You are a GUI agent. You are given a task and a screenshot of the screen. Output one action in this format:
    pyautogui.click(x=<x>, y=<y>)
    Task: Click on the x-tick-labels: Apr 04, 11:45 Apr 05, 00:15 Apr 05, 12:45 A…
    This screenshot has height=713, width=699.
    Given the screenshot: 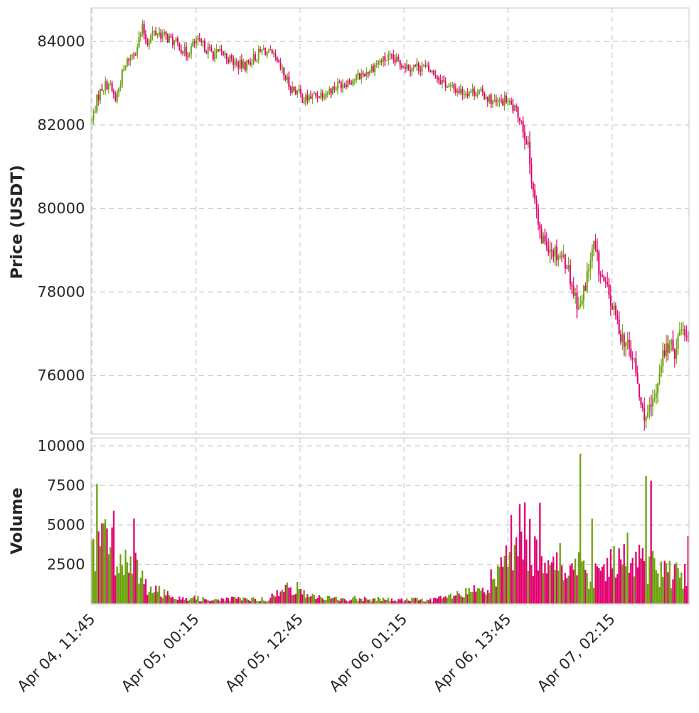 What is the action you would take?
    pyautogui.click(x=316, y=652)
    